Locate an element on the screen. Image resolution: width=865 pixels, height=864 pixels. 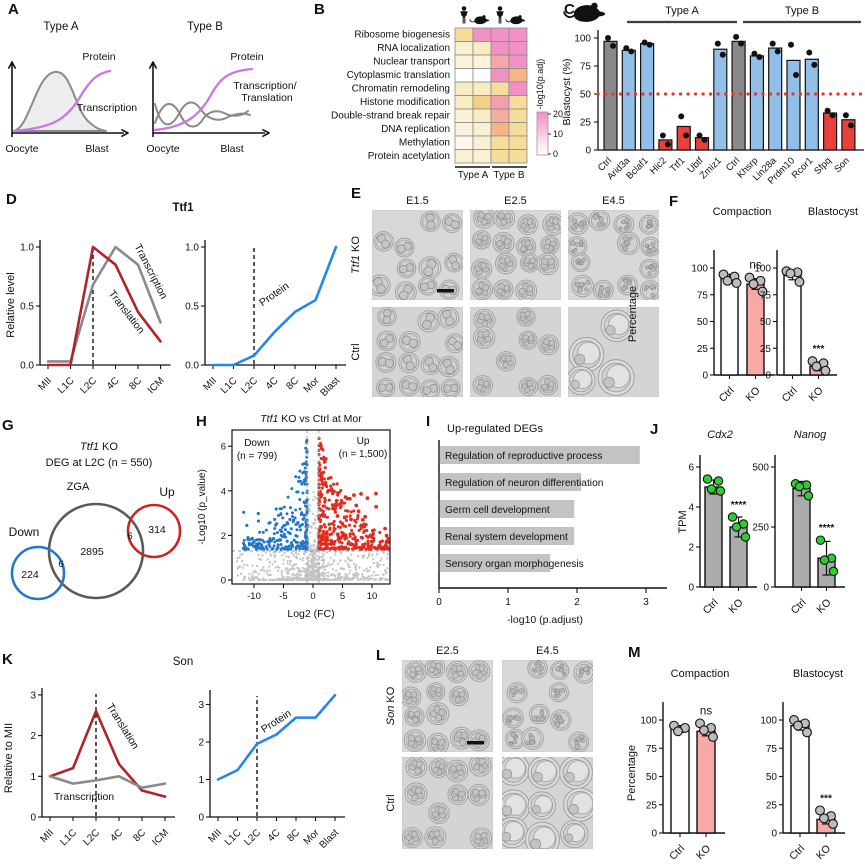
transcription-curve is located at coordinates (60, 101).